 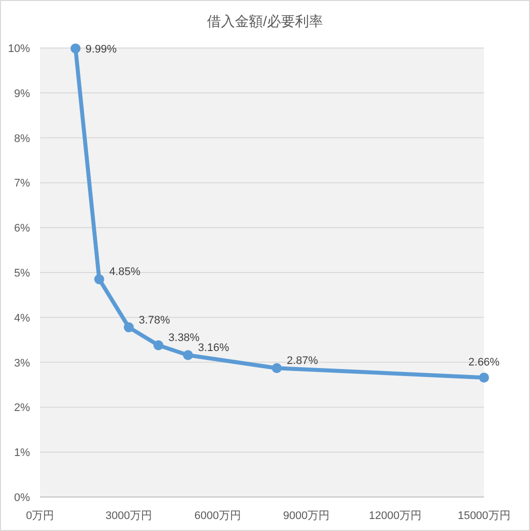 What do you see at coordinates (101, 49) in the screenshot?
I see `data-label: 9.99%` at bounding box center [101, 49].